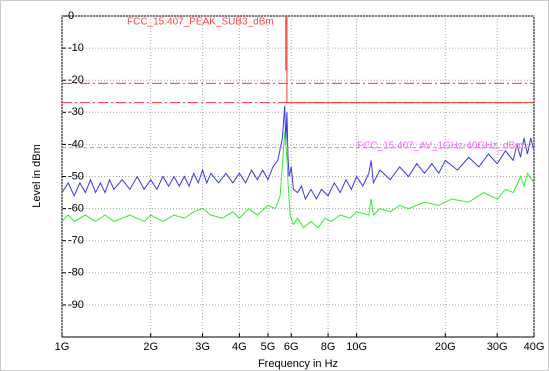 The image size is (549, 371). I want to click on y-tick-label: -60, so click(76, 209).